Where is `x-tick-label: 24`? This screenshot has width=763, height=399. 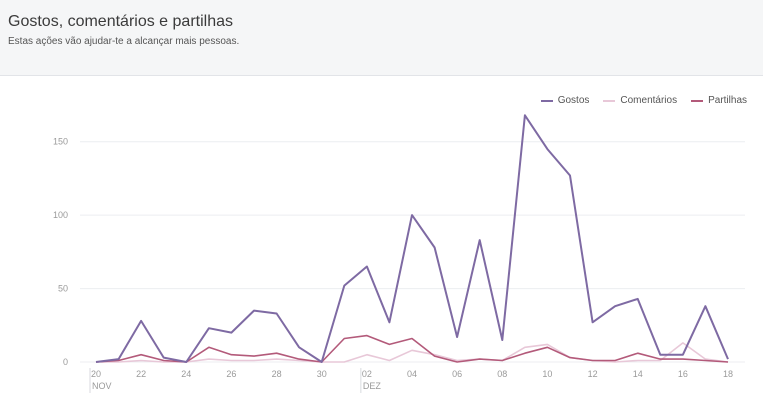
x-tick-label: 24 is located at coordinates (186, 374).